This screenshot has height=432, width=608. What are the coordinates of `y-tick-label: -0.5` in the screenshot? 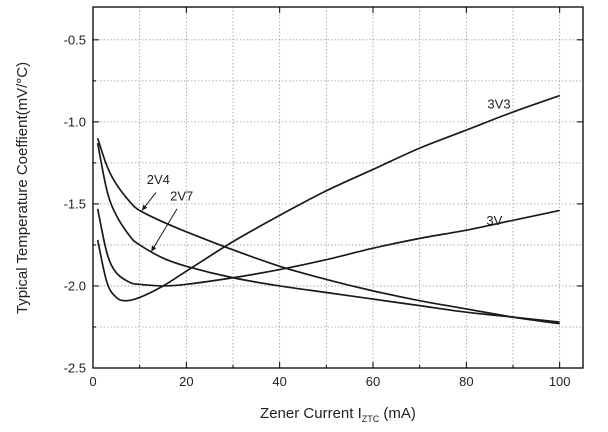 It's located at (75, 39).